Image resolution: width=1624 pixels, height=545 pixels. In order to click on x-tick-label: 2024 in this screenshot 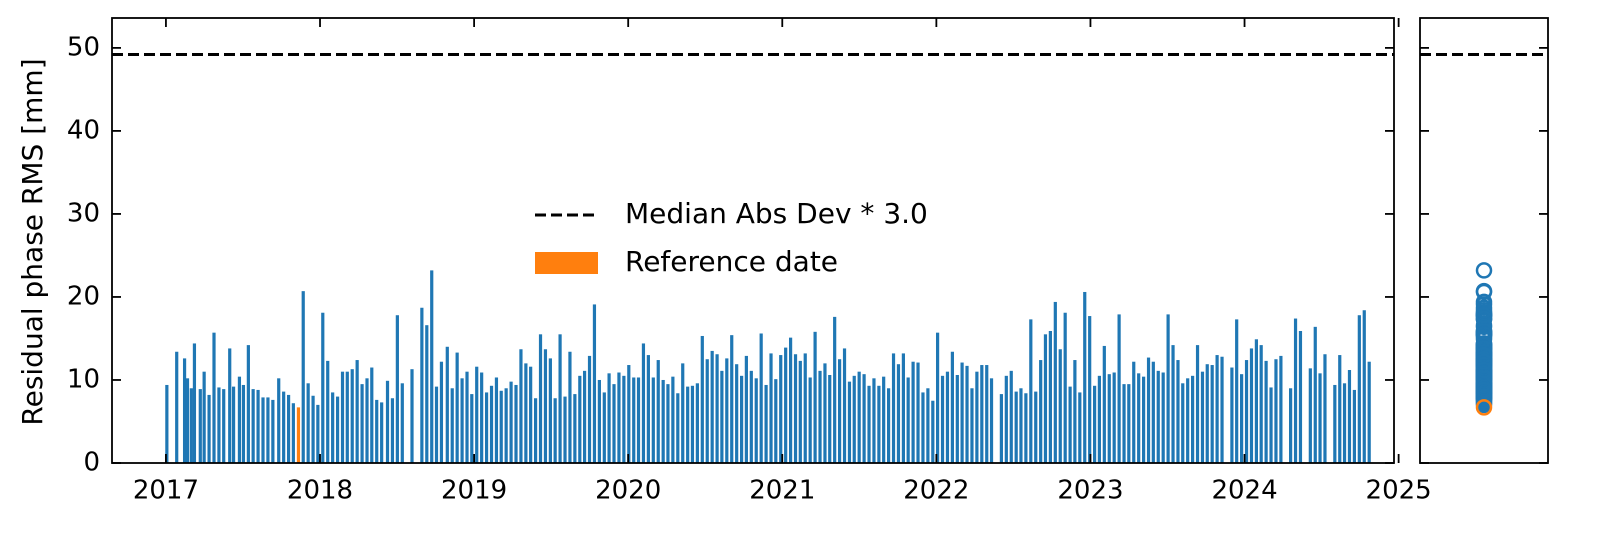, I will do `click(1244, 491)`.